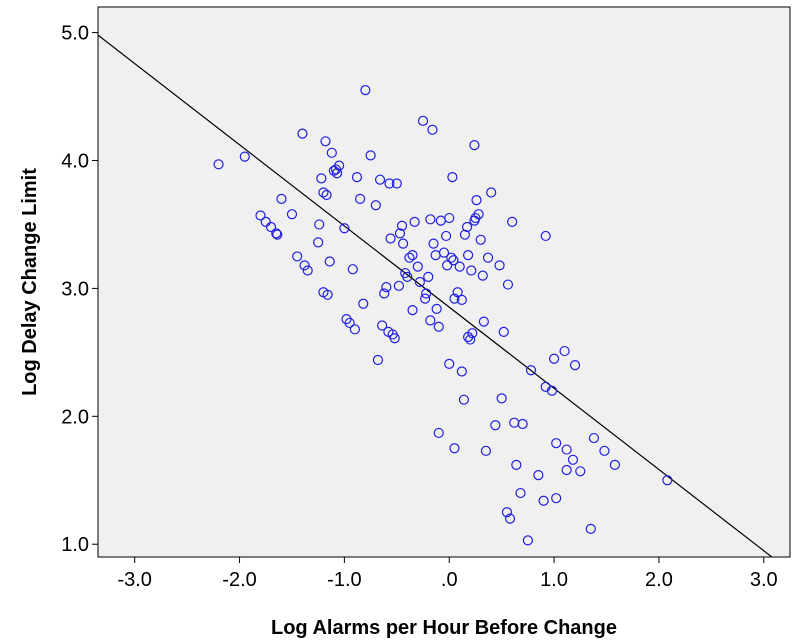  Describe the element at coordinates (134, 580) in the screenshot. I see `x-tick-label: -3.0` at that location.